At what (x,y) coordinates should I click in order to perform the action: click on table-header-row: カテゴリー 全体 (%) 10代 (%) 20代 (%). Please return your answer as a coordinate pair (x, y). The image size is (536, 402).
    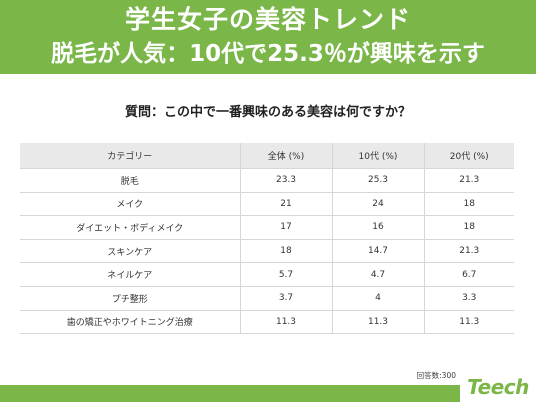
    Looking at the image, I should click on (267, 156).